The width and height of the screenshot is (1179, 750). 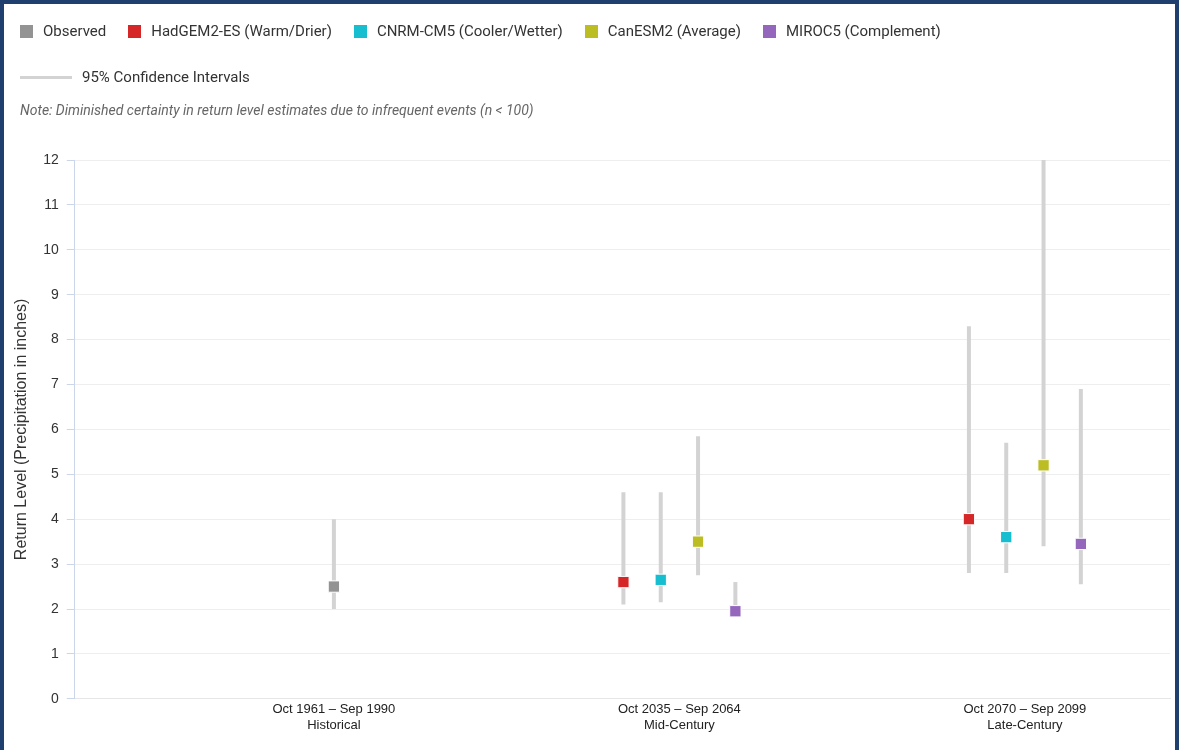 I want to click on y-tick-label: 9, so click(x=54, y=293).